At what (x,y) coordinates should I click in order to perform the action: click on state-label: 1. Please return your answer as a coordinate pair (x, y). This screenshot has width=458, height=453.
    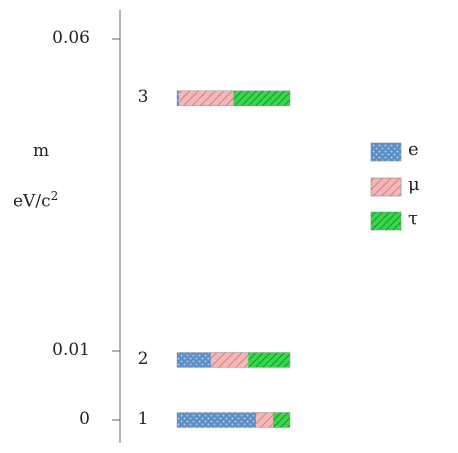
    Looking at the image, I should click on (143, 419).